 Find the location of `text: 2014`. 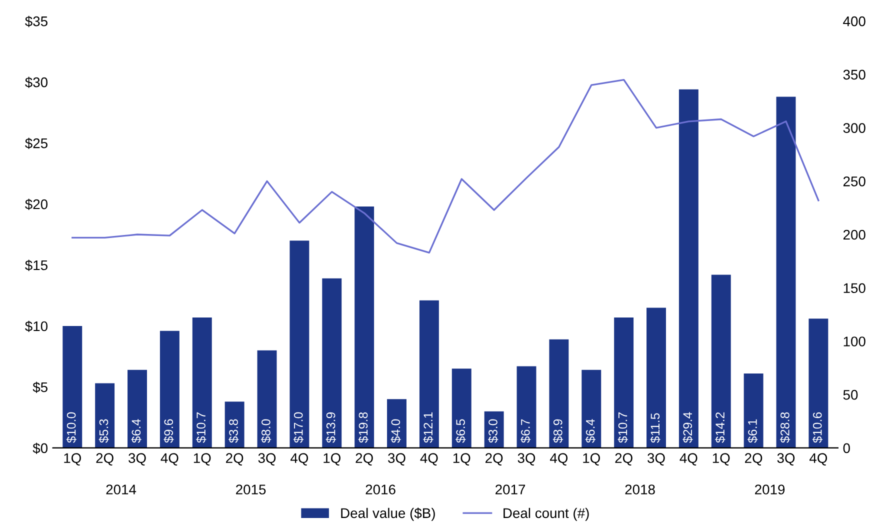

text: 2014 is located at coordinates (121, 489).